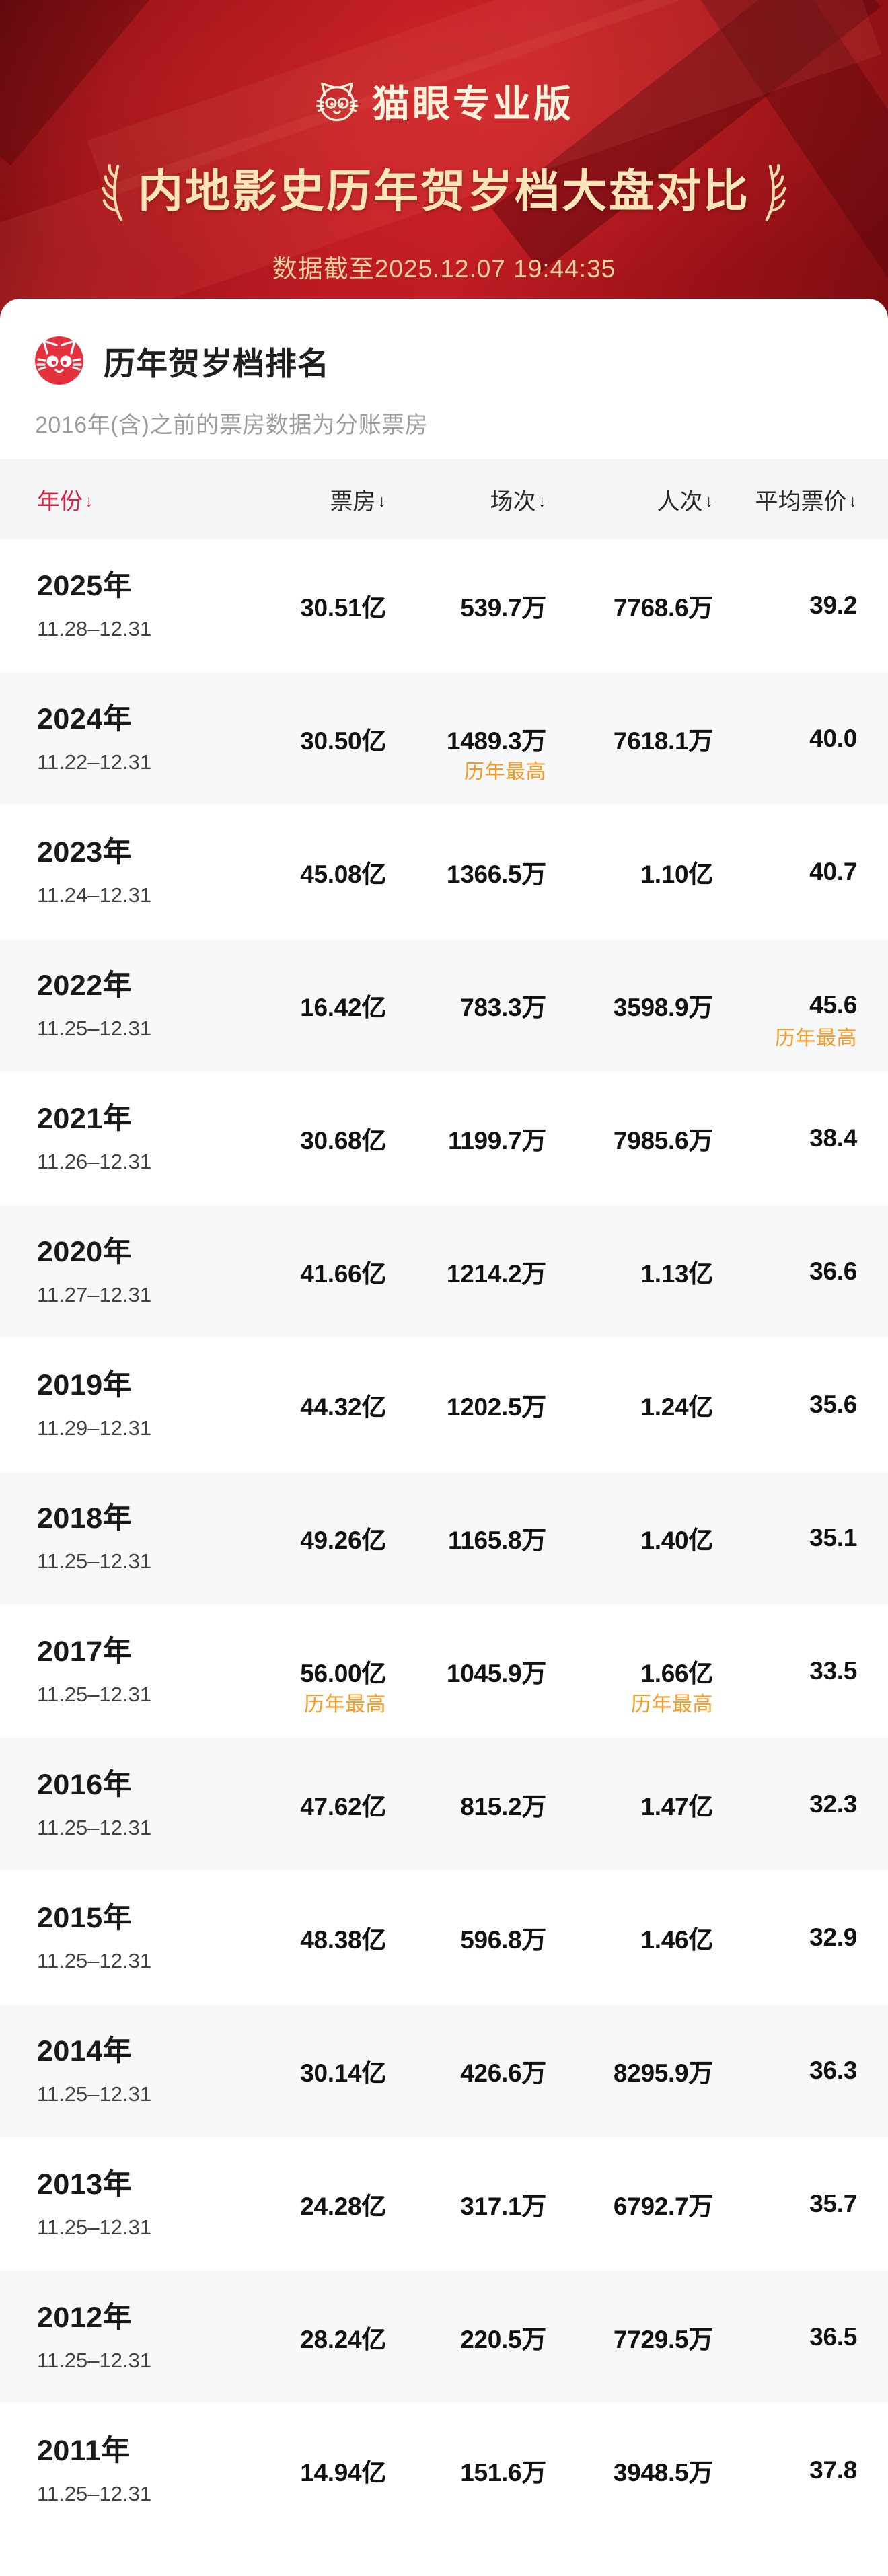 The width and height of the screenshot is (888, 2576). What do you see at coordinates (343, 874) in the screenshot?
I see `box-office-value: 45.08亿` at bounding box center [343, 874].